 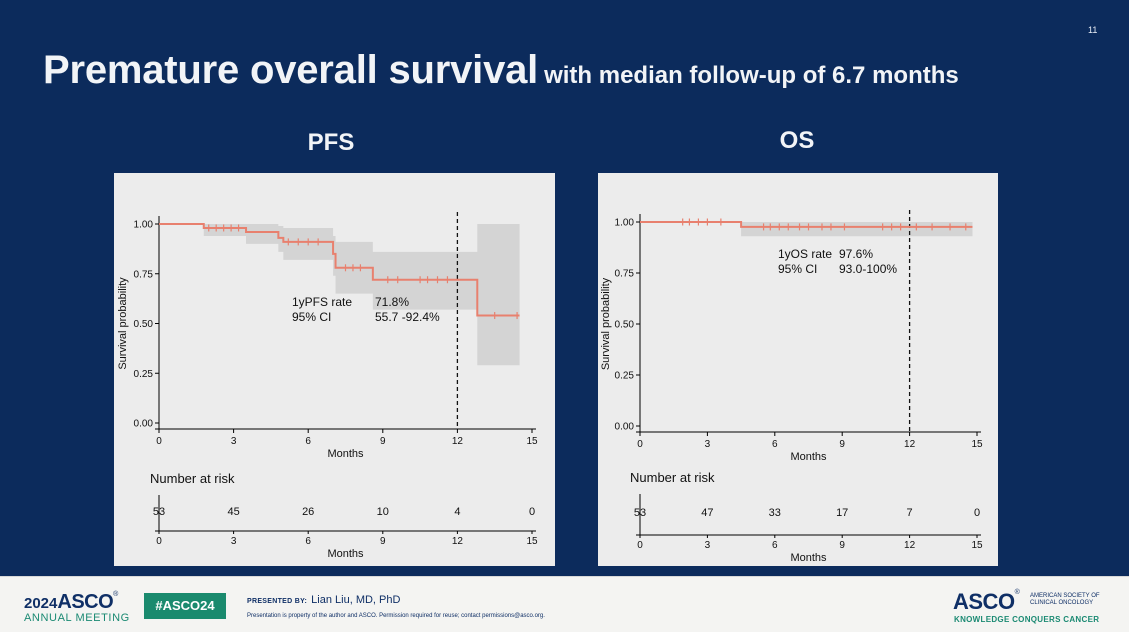 What do you see at coordinates (331, 142) in the screenshot?
I see `pfs-panel-title: PFS` at bounding box center [331, 142].